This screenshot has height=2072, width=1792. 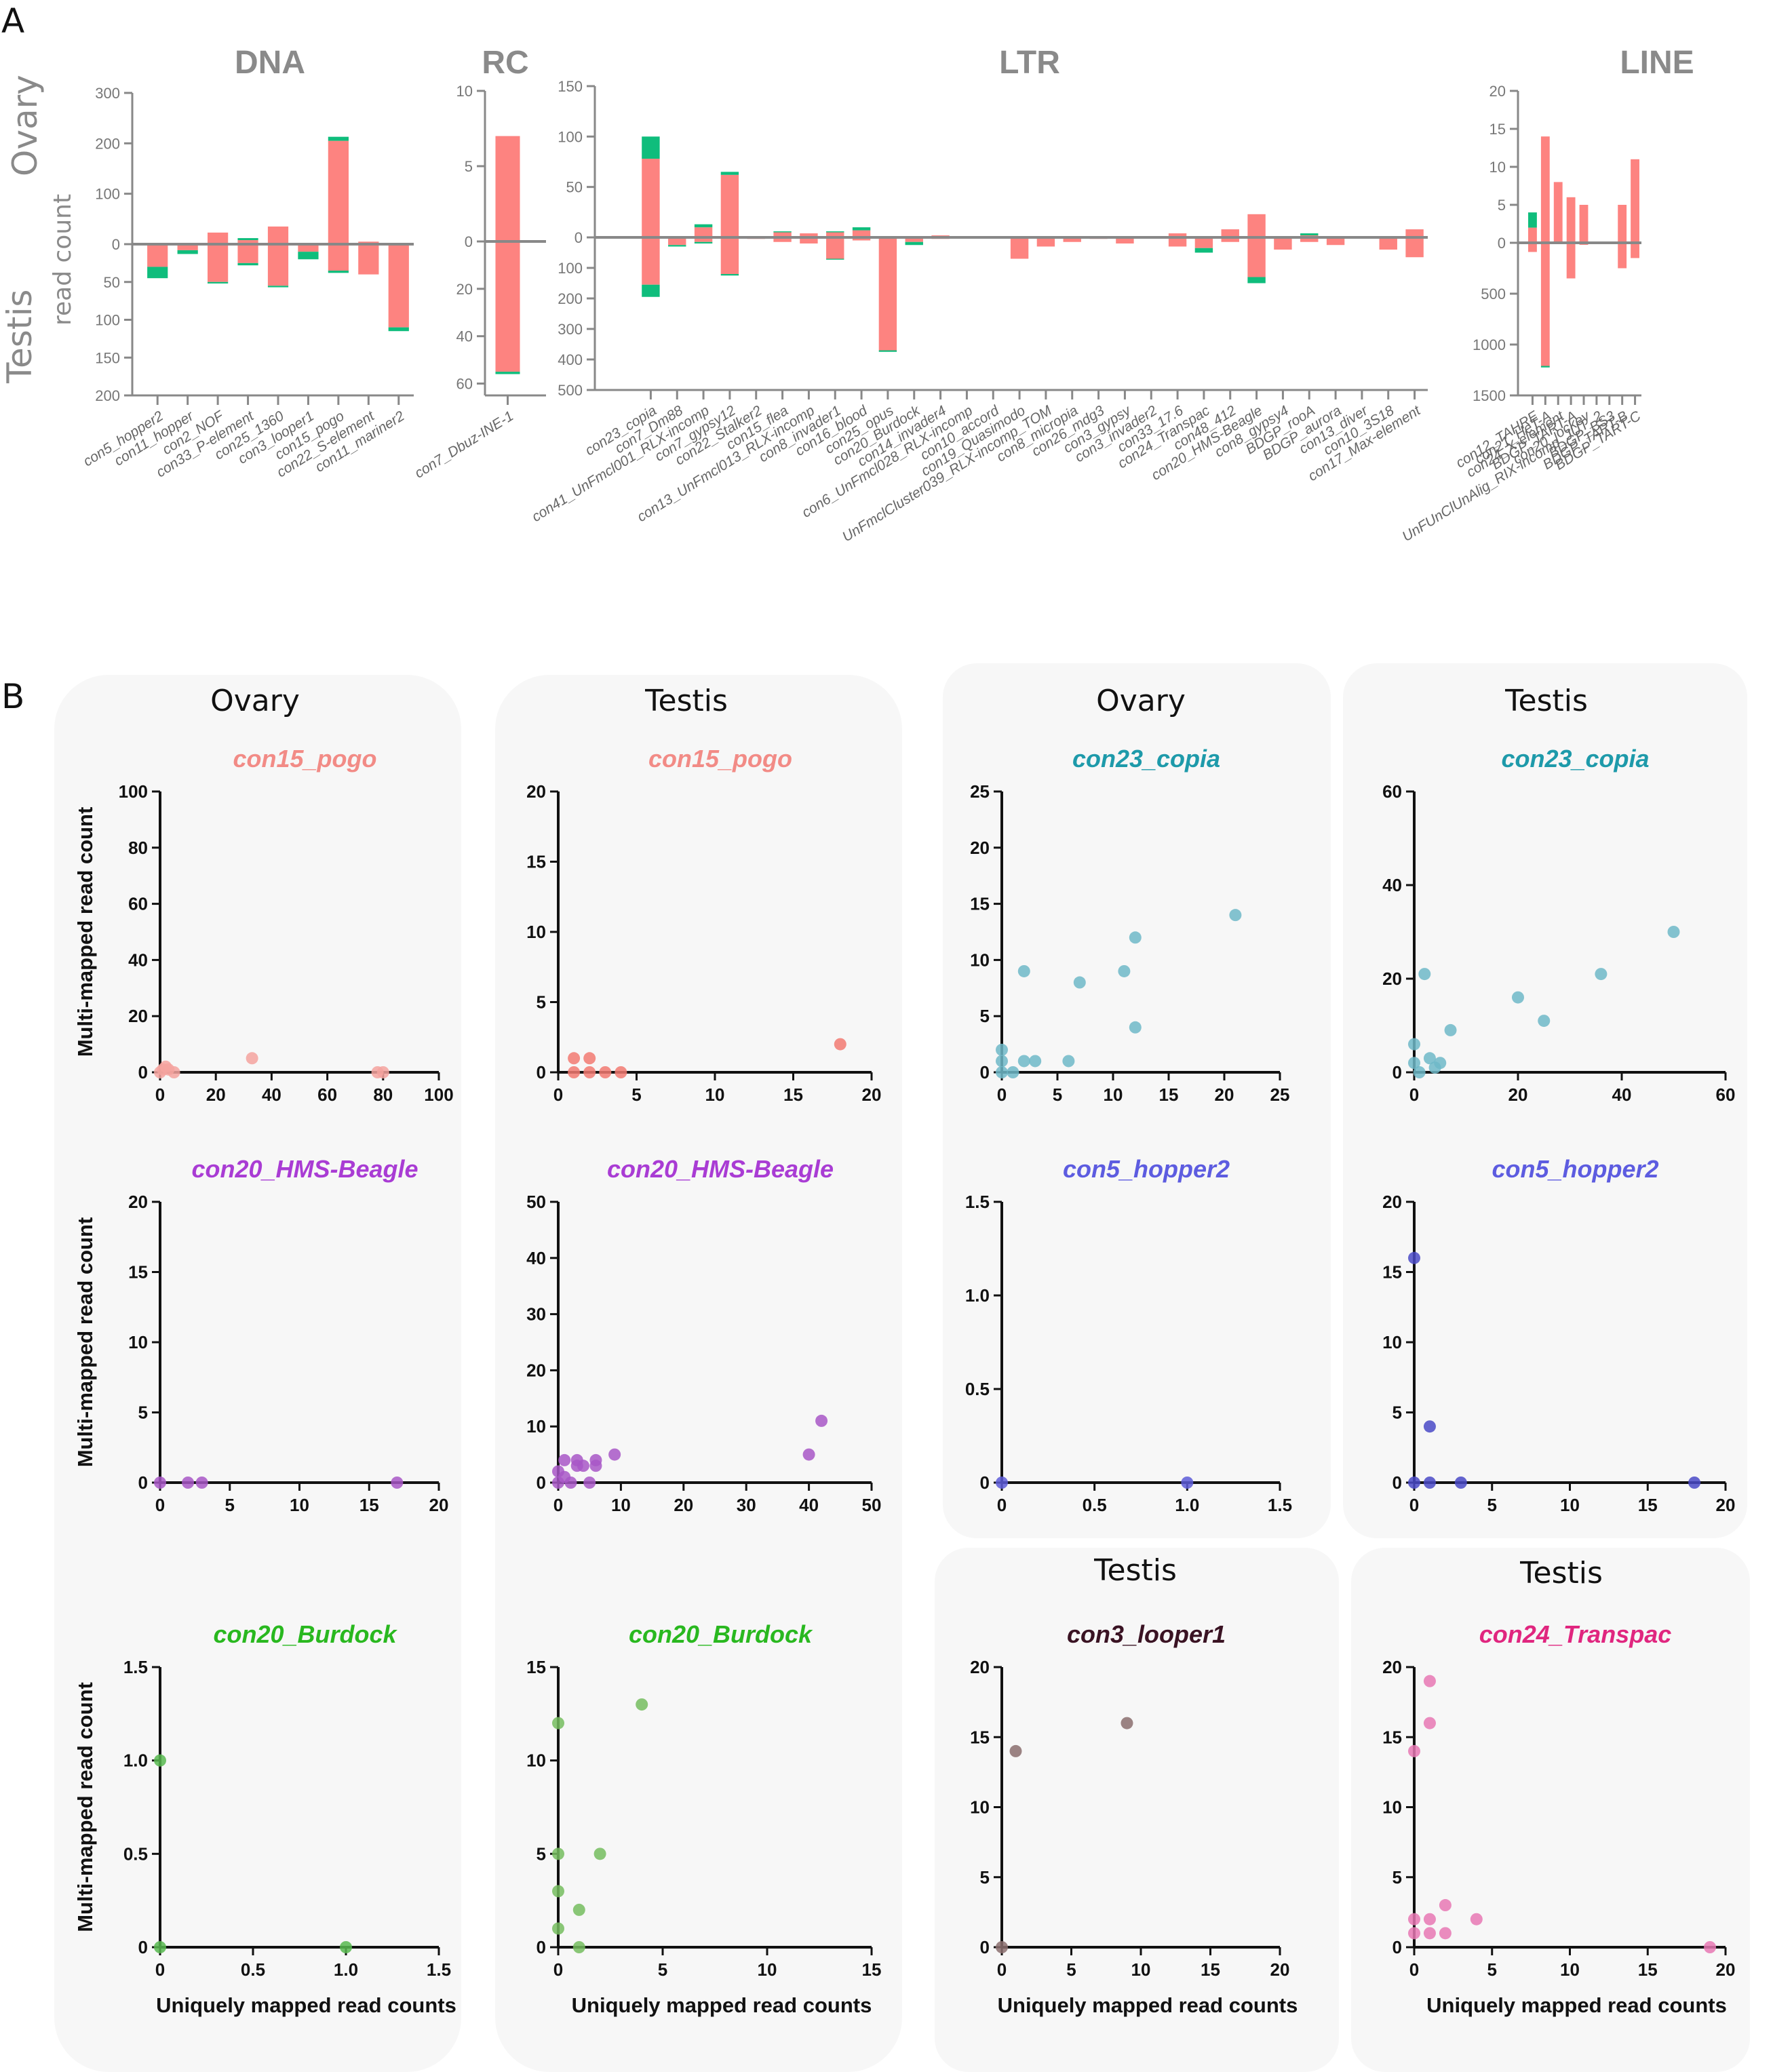 What do you see at coordinates (1095, 1505) in the screenshot?
I see `x-tick-label: 0.5` at bounding box center [1095, 1505].